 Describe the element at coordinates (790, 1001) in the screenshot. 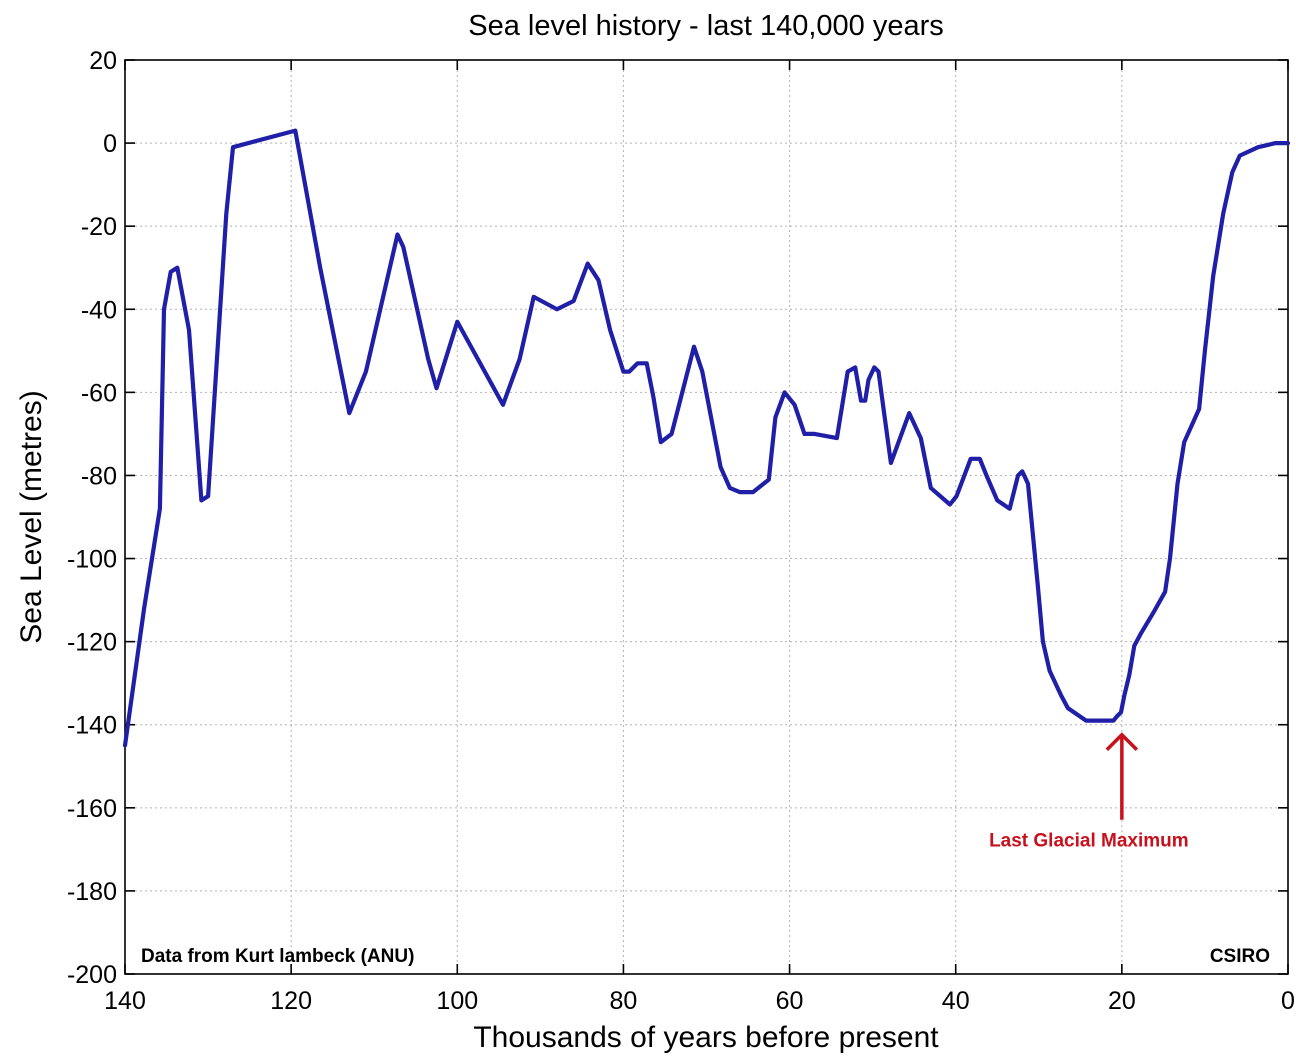

I see `x-tick-label: 60` at that location.